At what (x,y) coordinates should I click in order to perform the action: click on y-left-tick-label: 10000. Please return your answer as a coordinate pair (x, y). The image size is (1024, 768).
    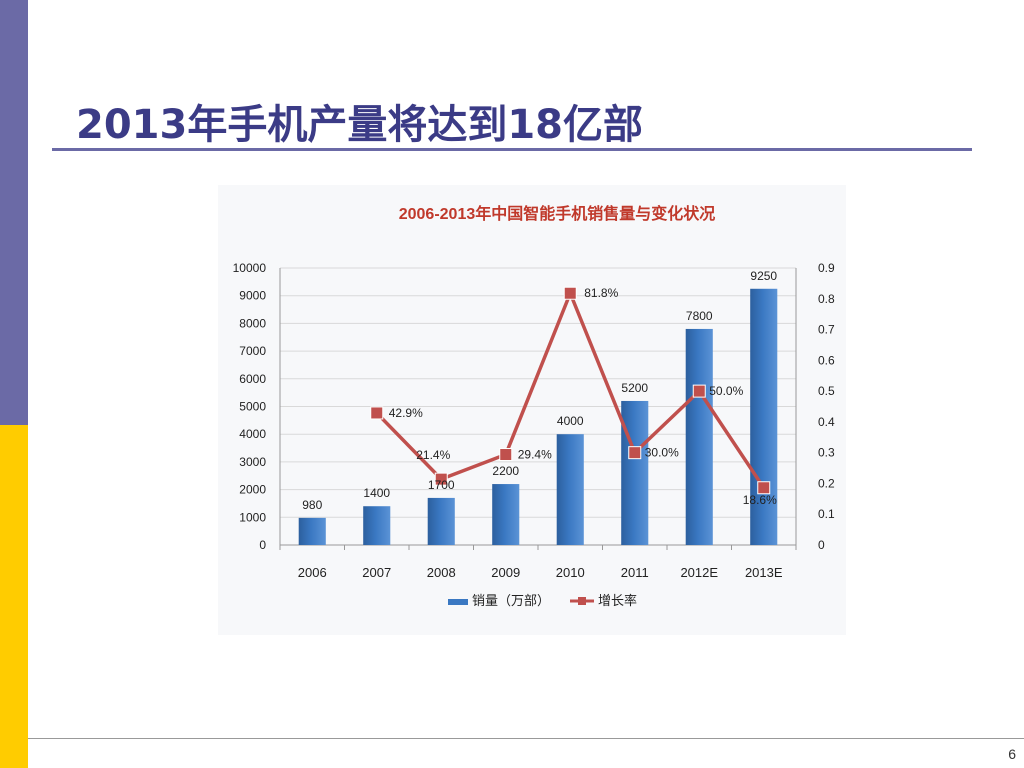
    Looking at the image, I should click on (250, 268).